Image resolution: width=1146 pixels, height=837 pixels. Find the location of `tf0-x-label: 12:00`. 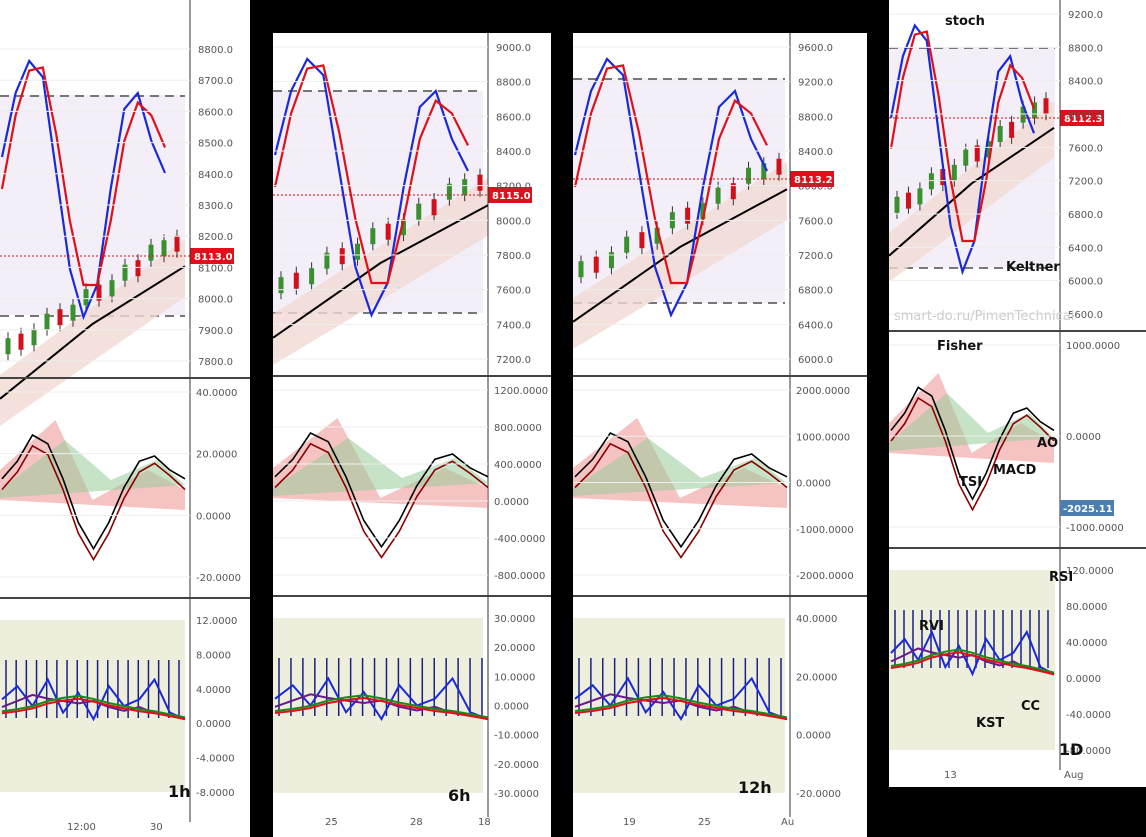

tf0-x-label: 12:00 is located at coordinates (81, 827).